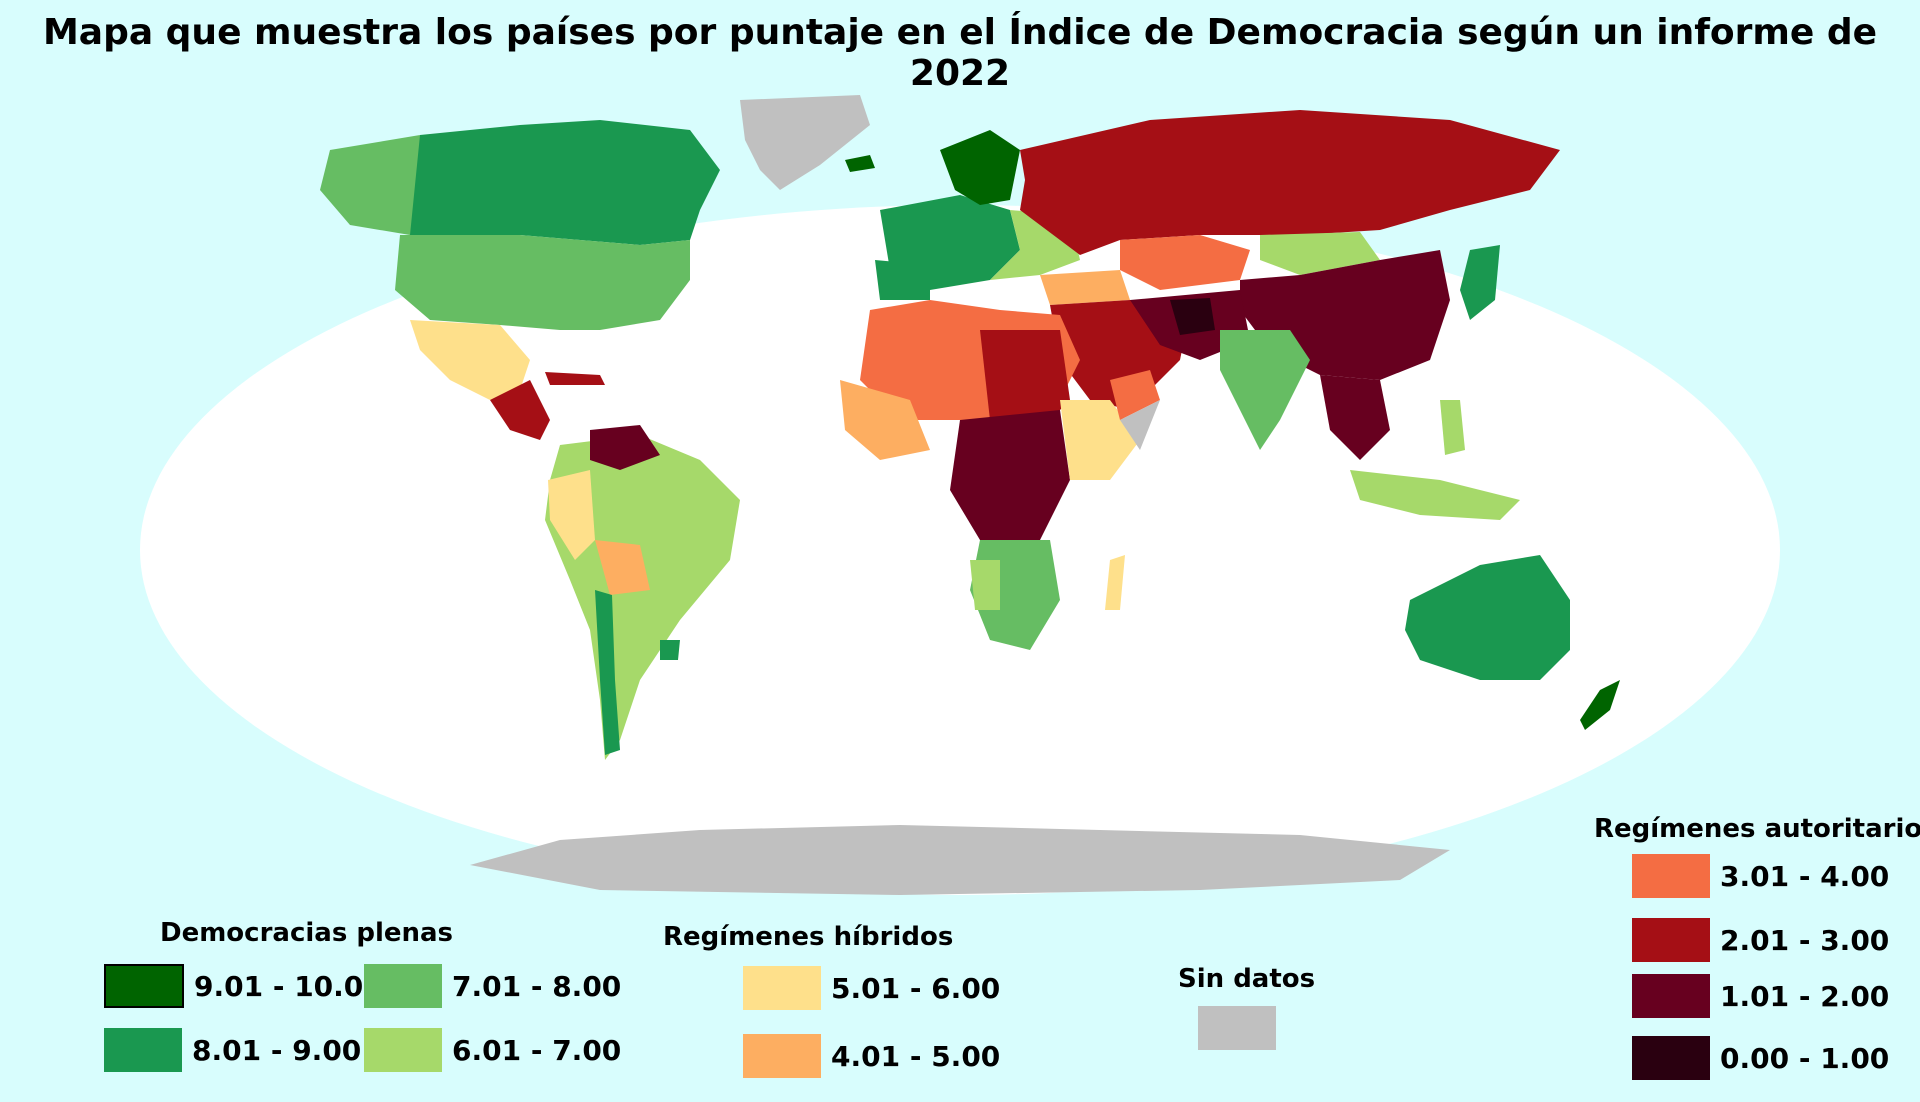 The height and width of the screenshot is (1102, 1920). Describe the element at coordinates (916, 988) in the screenshot. I see `legend-label: 5.01 - 6.00` at that location.